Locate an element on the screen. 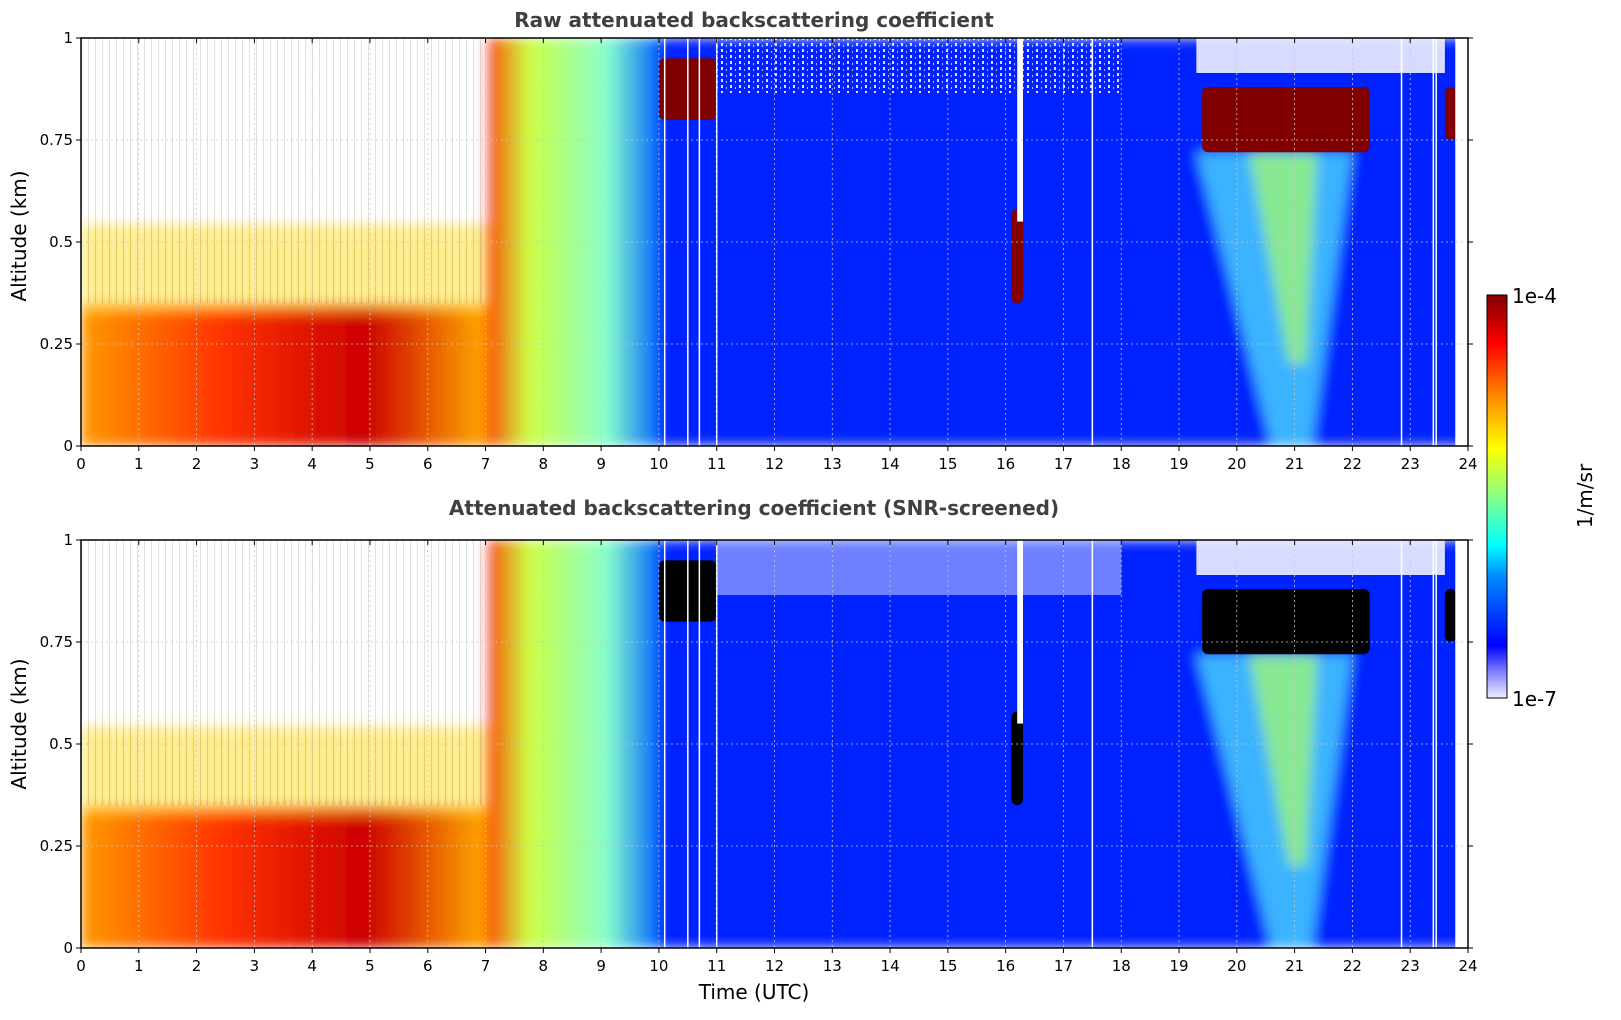 This screenshot has height=1020, width=1621. y-axis-label-screened: Altitude (km) is located at coordinates (19, 723).